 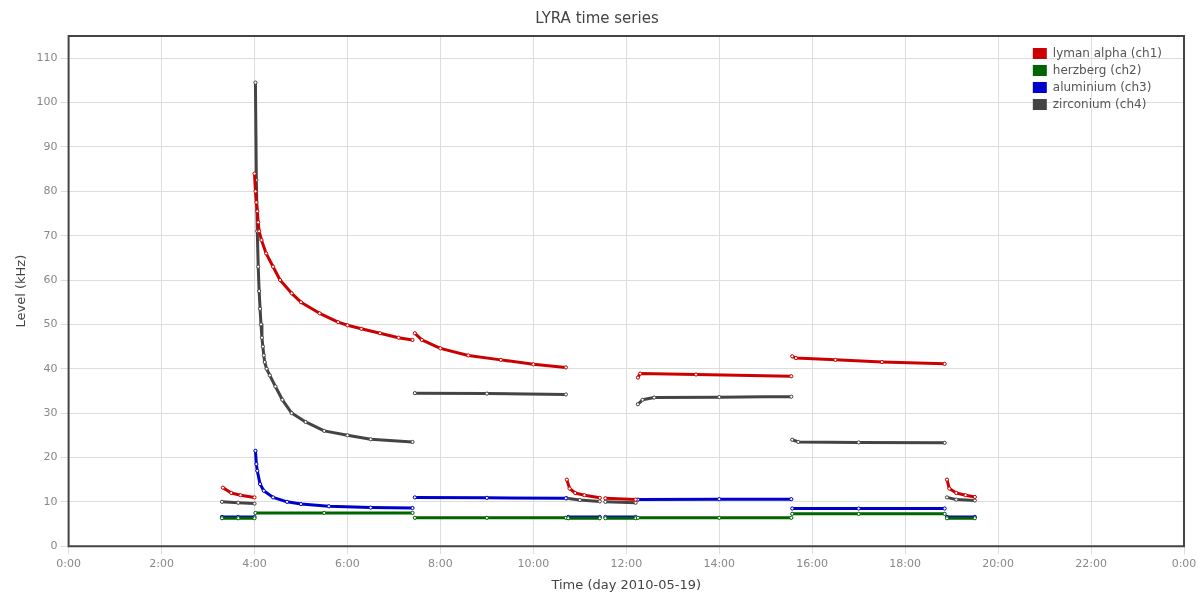 What do you see at coordinates (47, 102) in the screenshot?
I see `y-tick-label: 100` at bounding box center [47, 102].